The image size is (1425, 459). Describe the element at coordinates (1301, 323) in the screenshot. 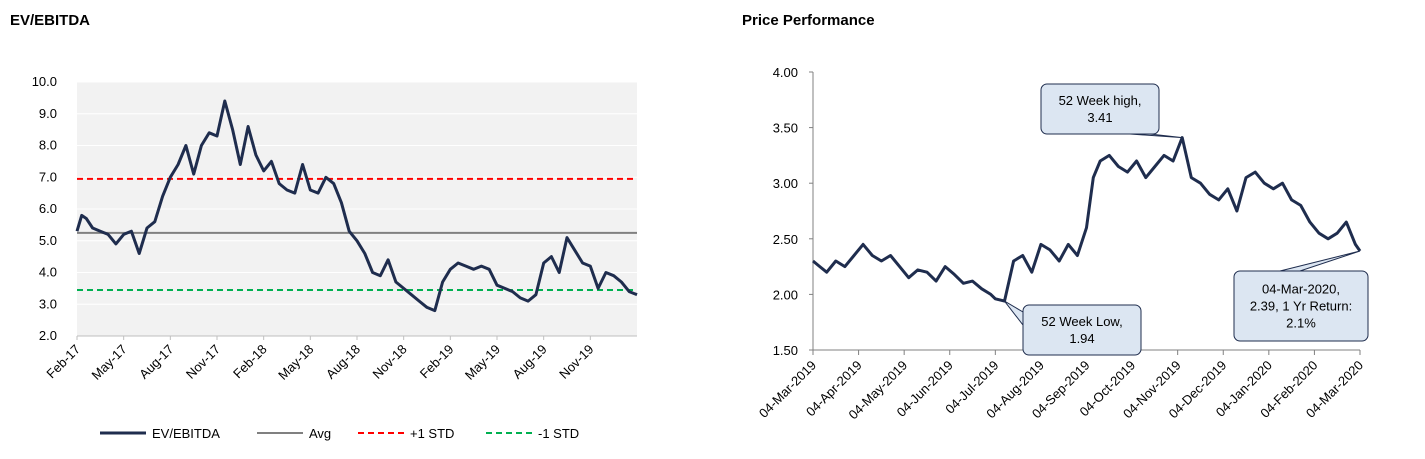

I see `callout-text: 2.1%` at that location.